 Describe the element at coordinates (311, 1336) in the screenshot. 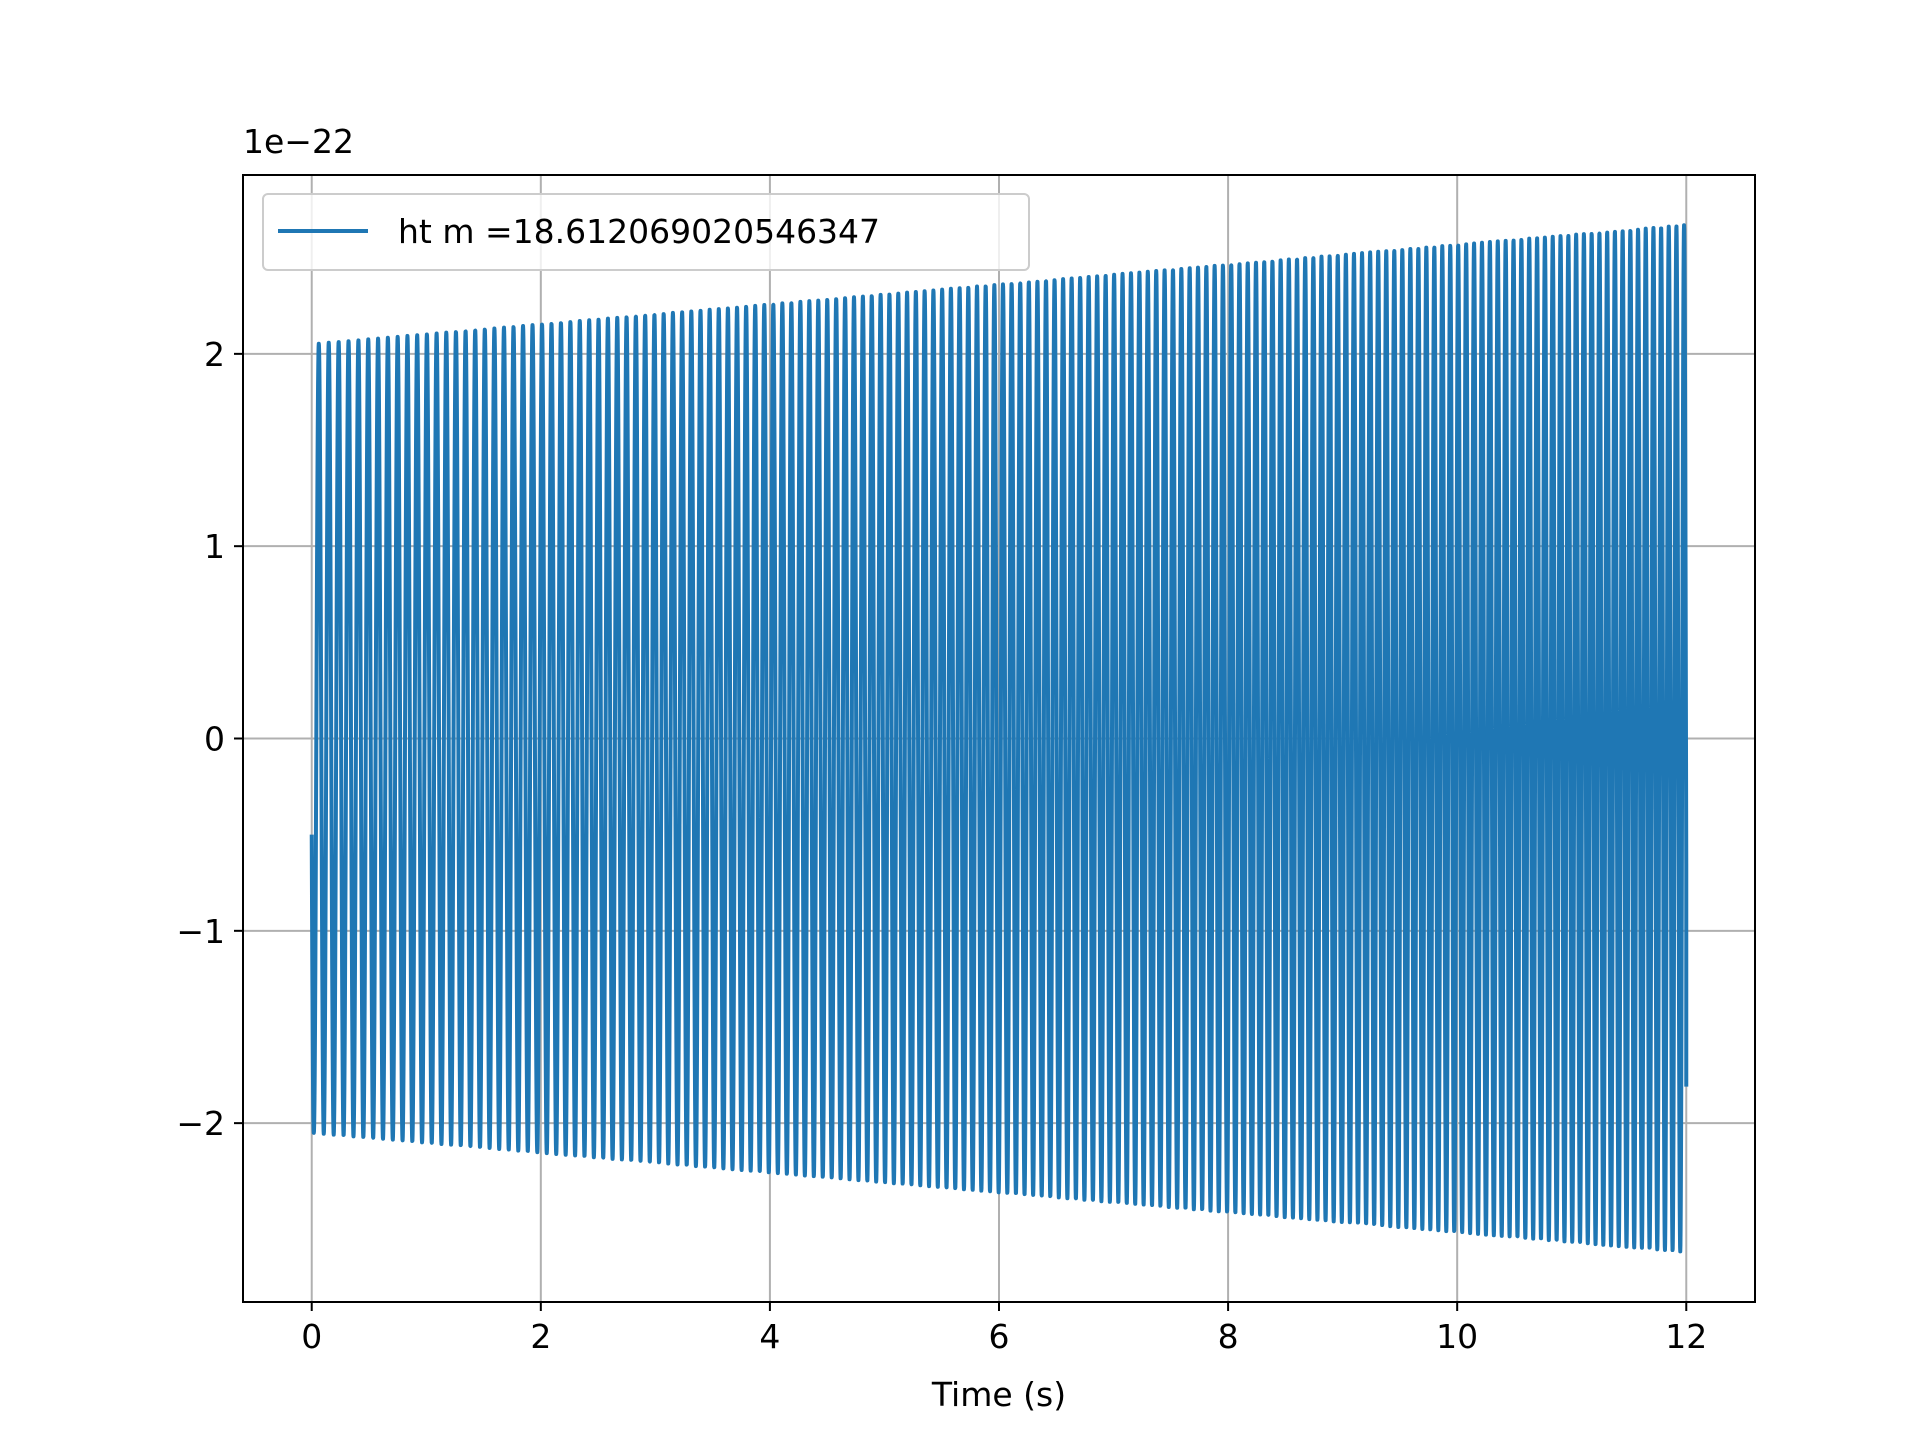

I see `x-tick-label-0: 0` at that location.